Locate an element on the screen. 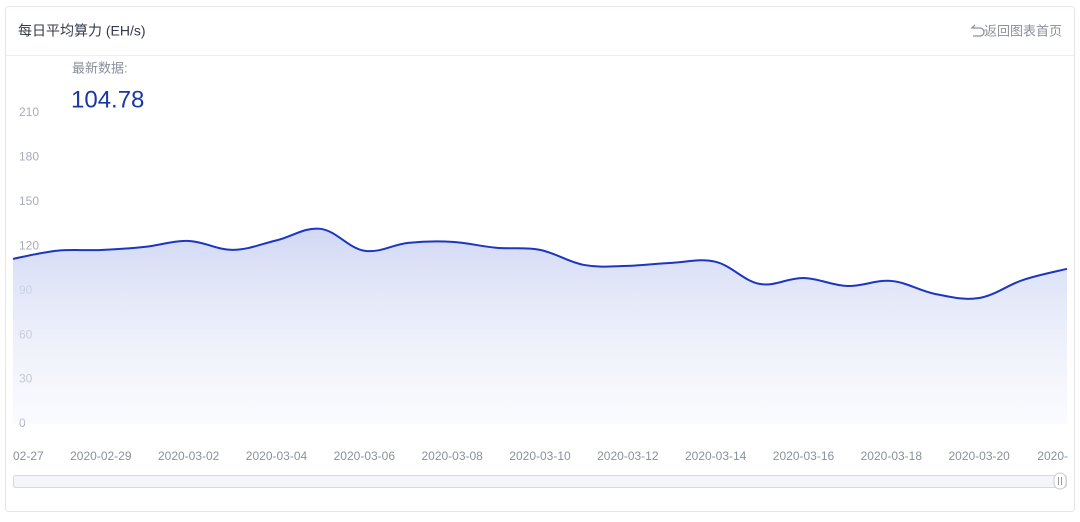 This screenshot has height=522, width=1080. x-tick-label: 2020-03-20 is located at coordinates (979, 456).